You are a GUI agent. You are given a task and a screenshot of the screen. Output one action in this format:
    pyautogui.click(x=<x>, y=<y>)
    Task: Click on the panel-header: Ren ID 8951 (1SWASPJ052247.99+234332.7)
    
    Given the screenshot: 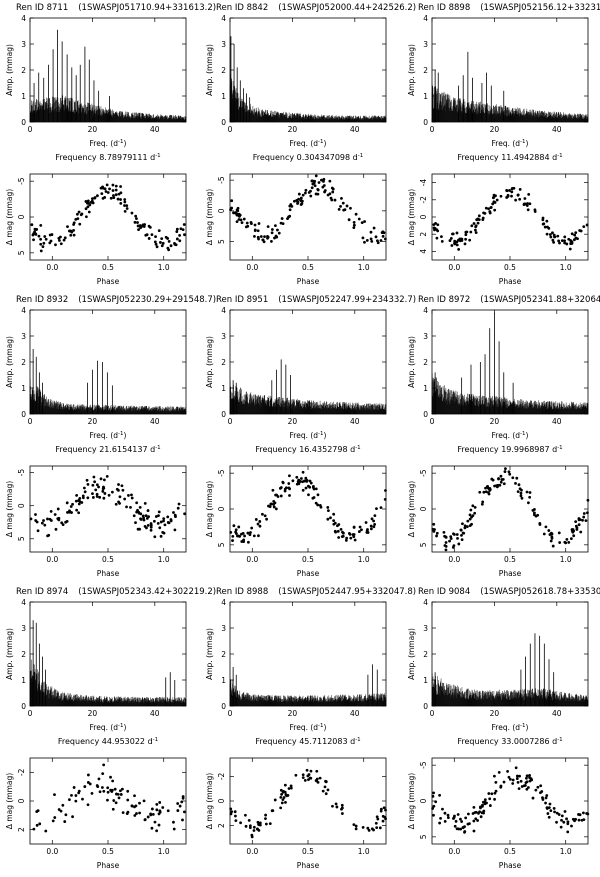 What is the action you would take?
    pyautogui.click(x=316, y=300)
    